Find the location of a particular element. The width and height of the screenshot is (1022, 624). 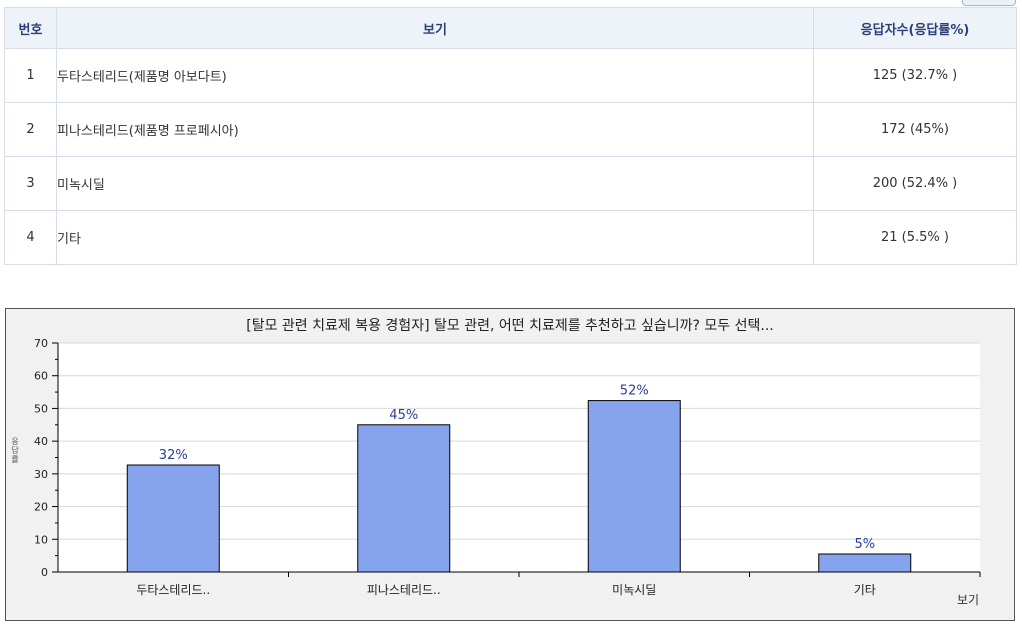

y-tick-label: 40 is located at coordinates (41, 441).